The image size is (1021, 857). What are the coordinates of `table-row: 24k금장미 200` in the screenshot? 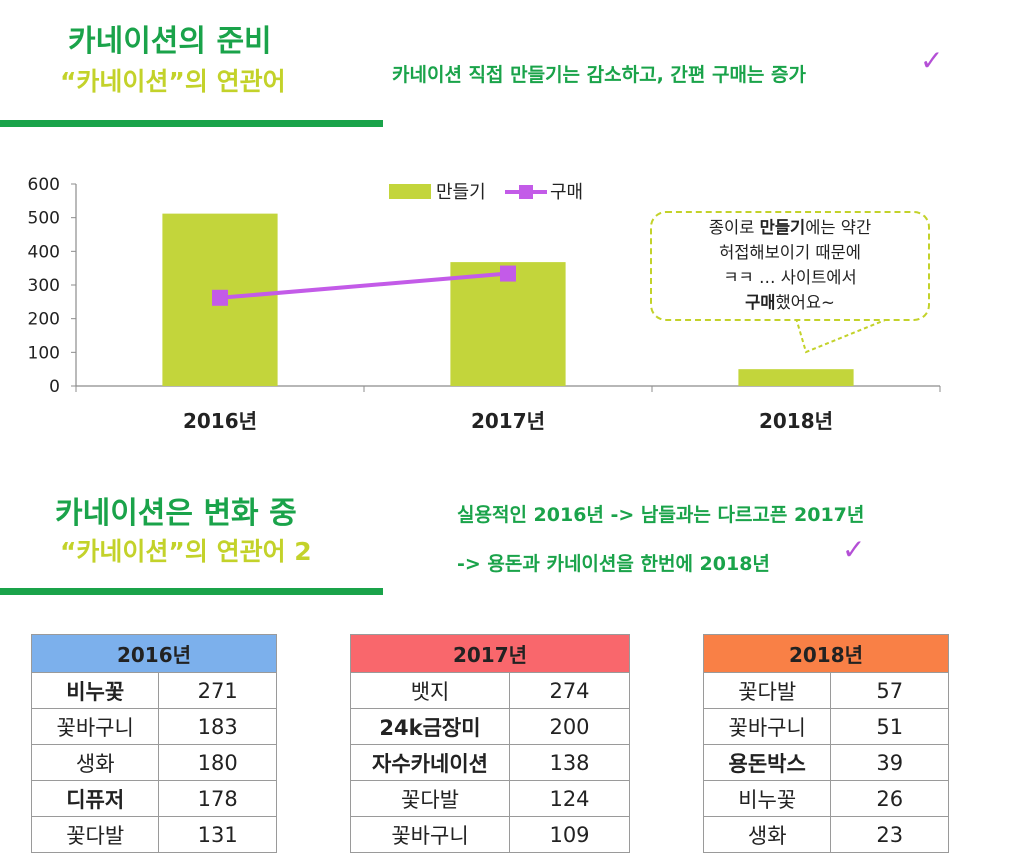 It's located at (489, 726).